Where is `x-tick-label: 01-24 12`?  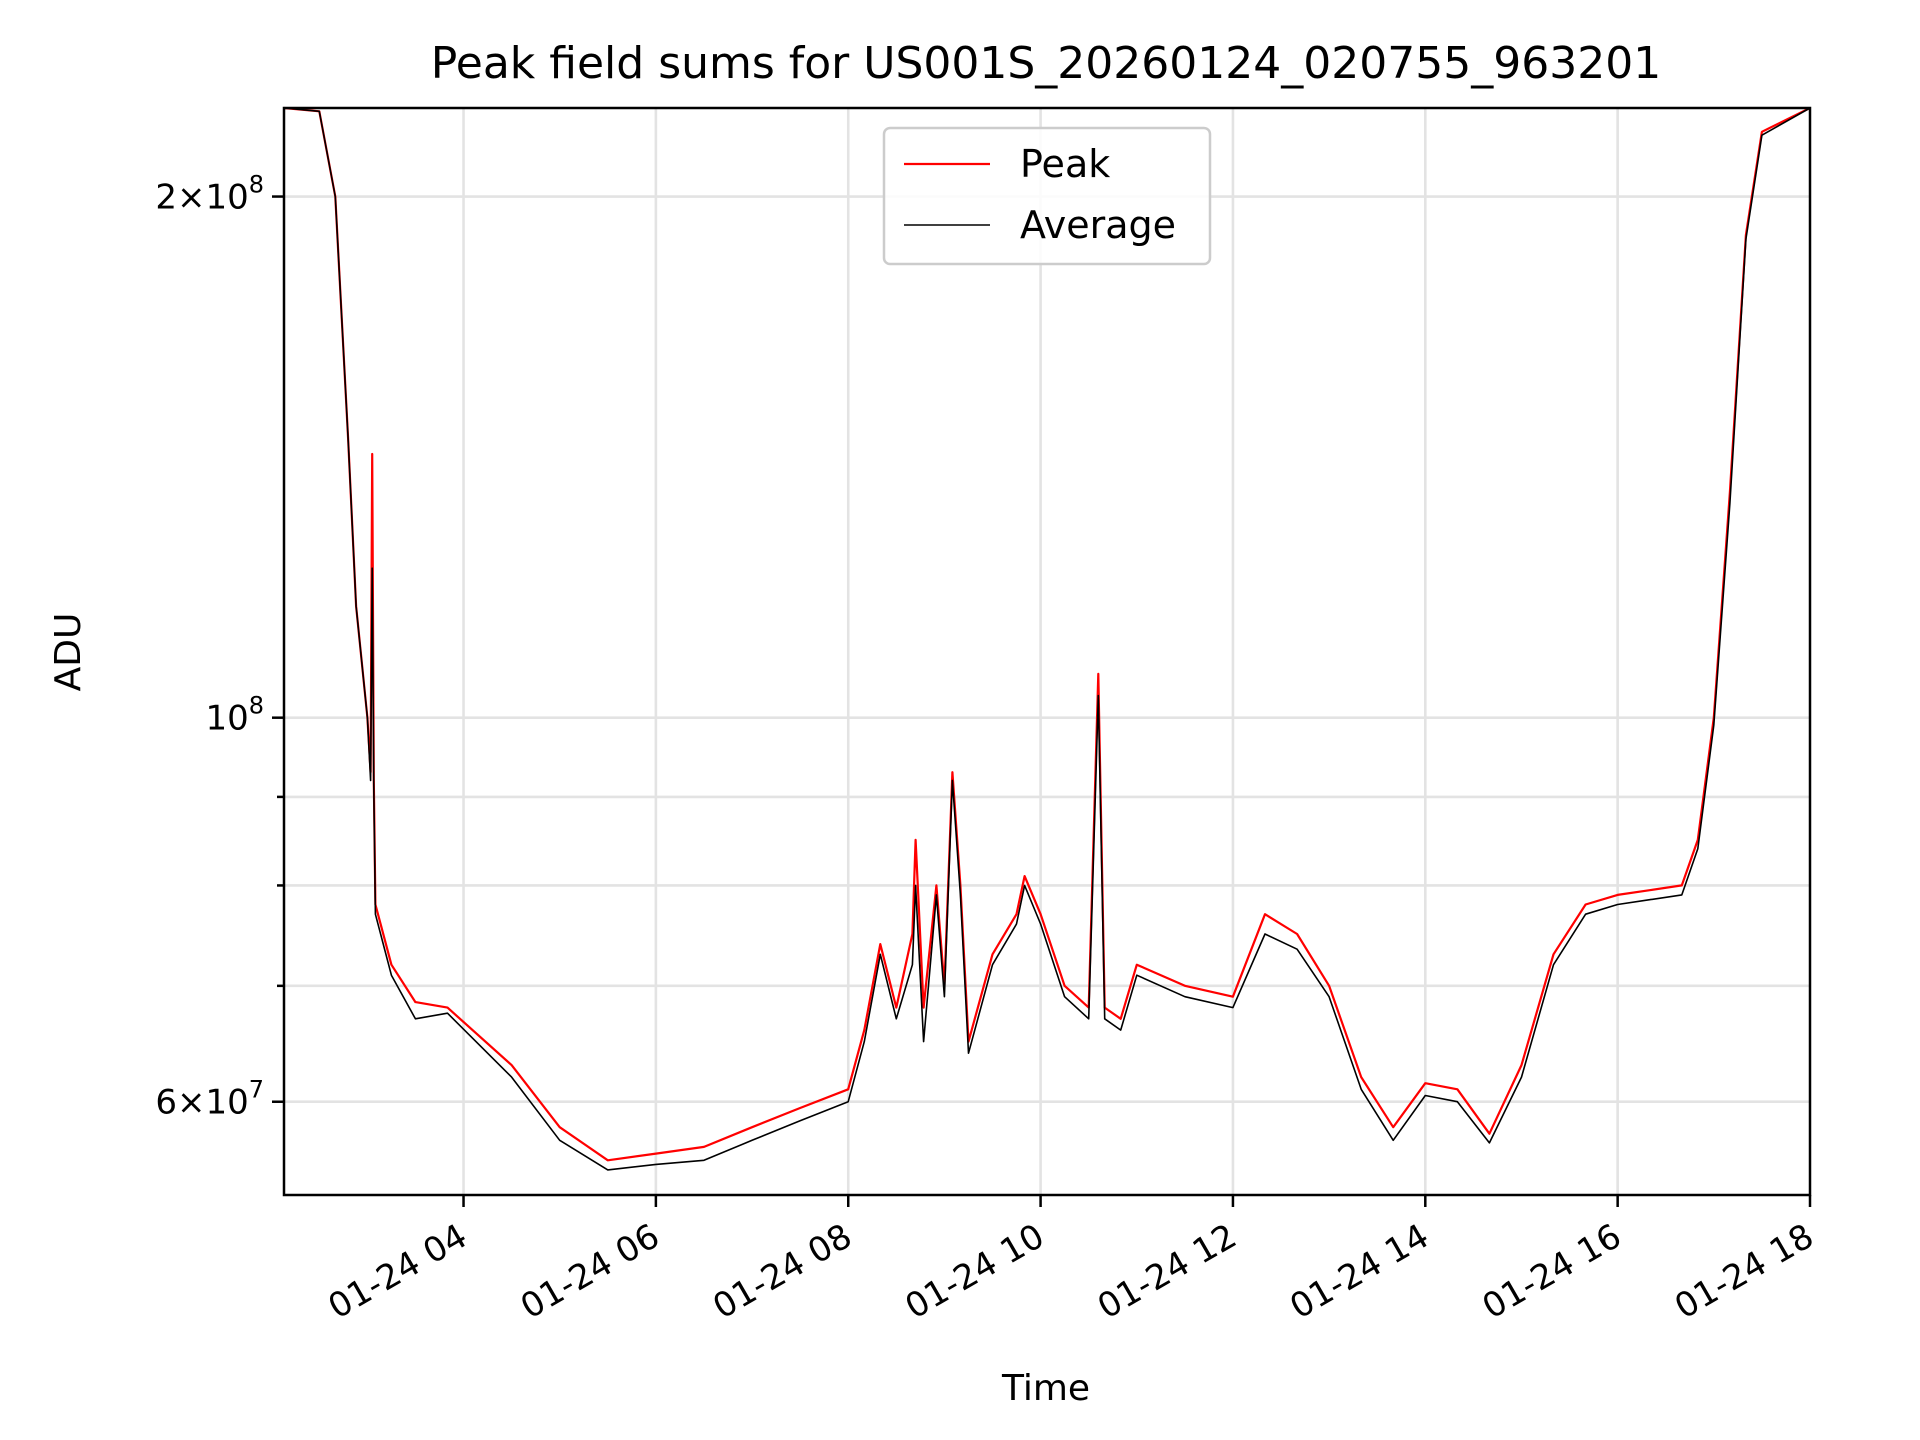 x-tick-label: 01-24 12 is located at coordinates (1167, 1271).